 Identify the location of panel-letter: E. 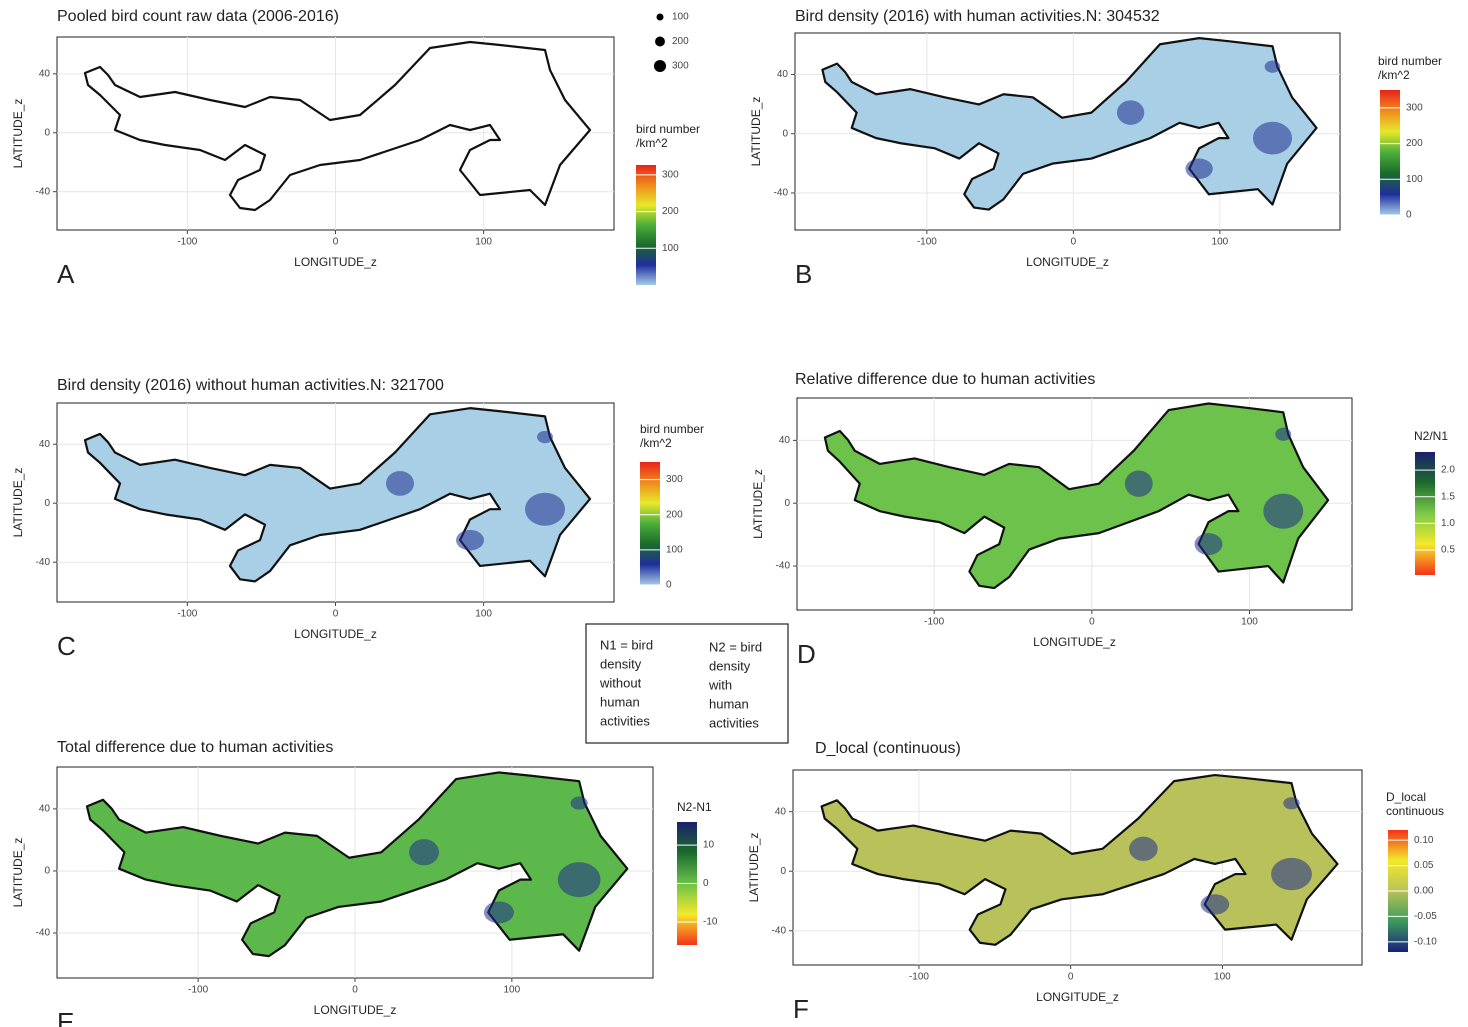
(65, 1017).